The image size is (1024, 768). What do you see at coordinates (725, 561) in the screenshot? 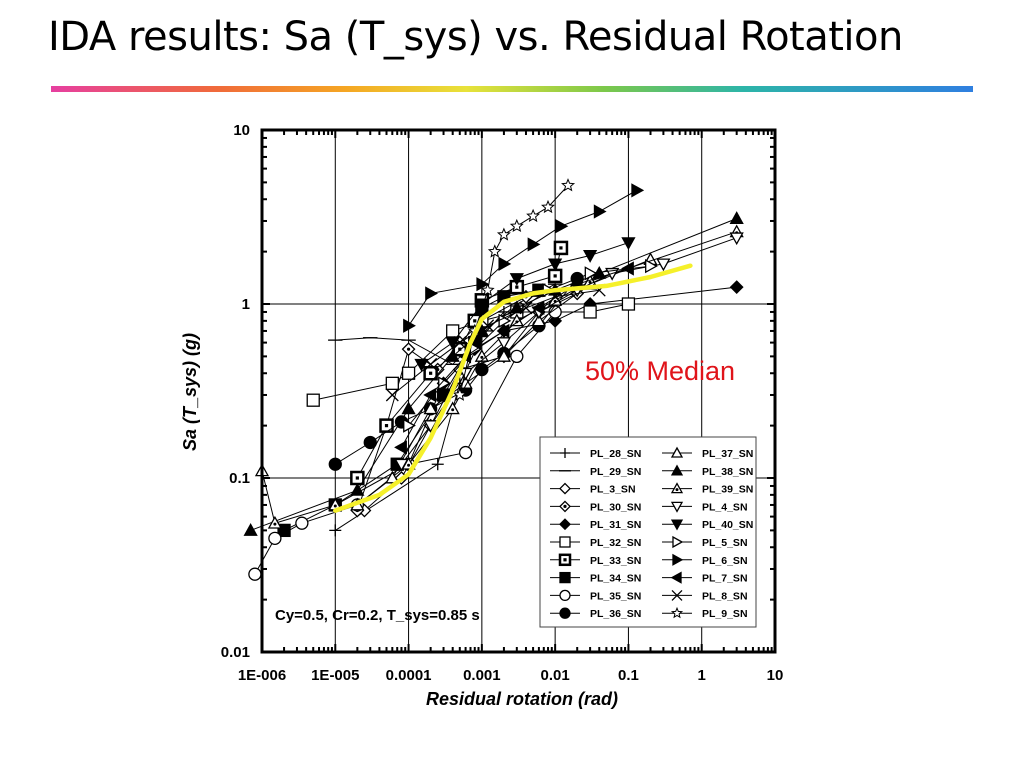
I see `legend-label: PL_6_SN` at bounding box center [725, 561].